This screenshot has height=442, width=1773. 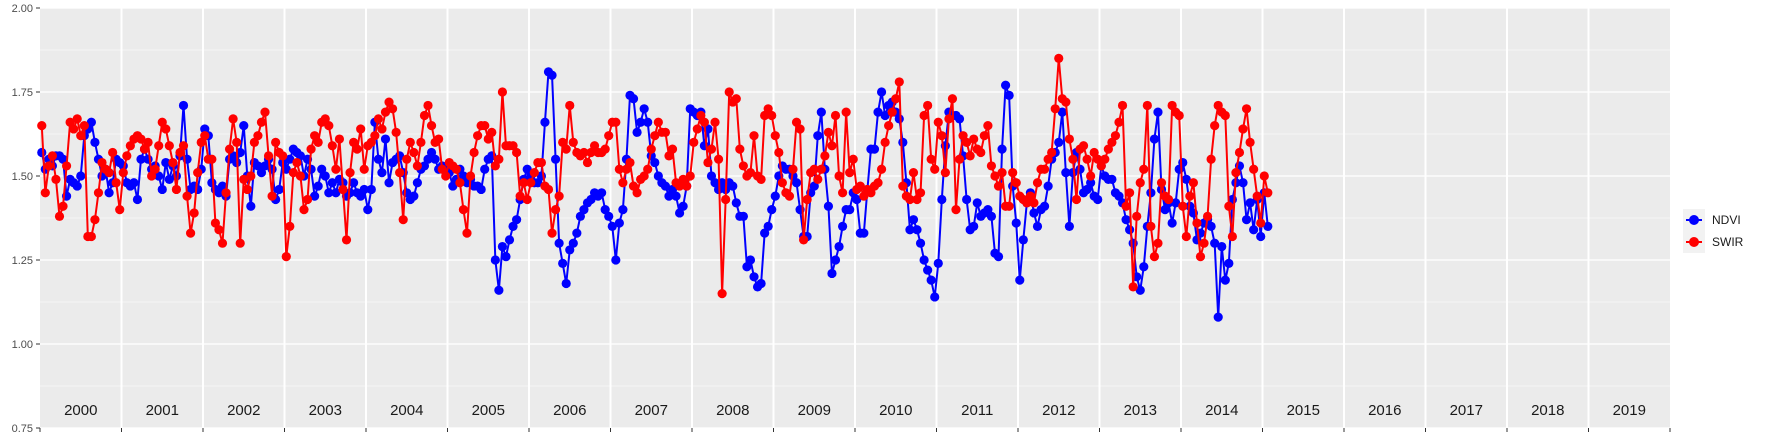 What do you see at coordinates (22, 261) in the screenshot?
I see `y-tick-label: 1.25` at bounding box center [22, 261].